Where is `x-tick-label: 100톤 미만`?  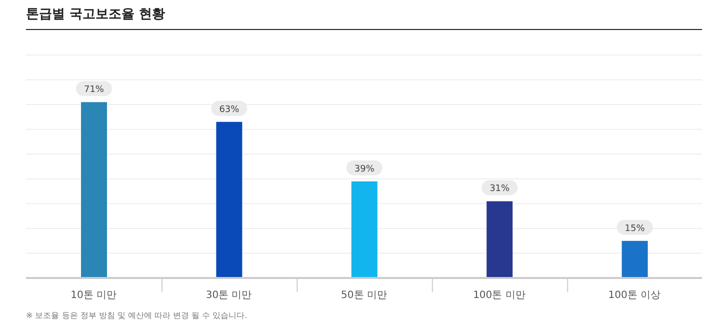
x-tick-label: 100톤 미만 is located at coordinates (499, 295).